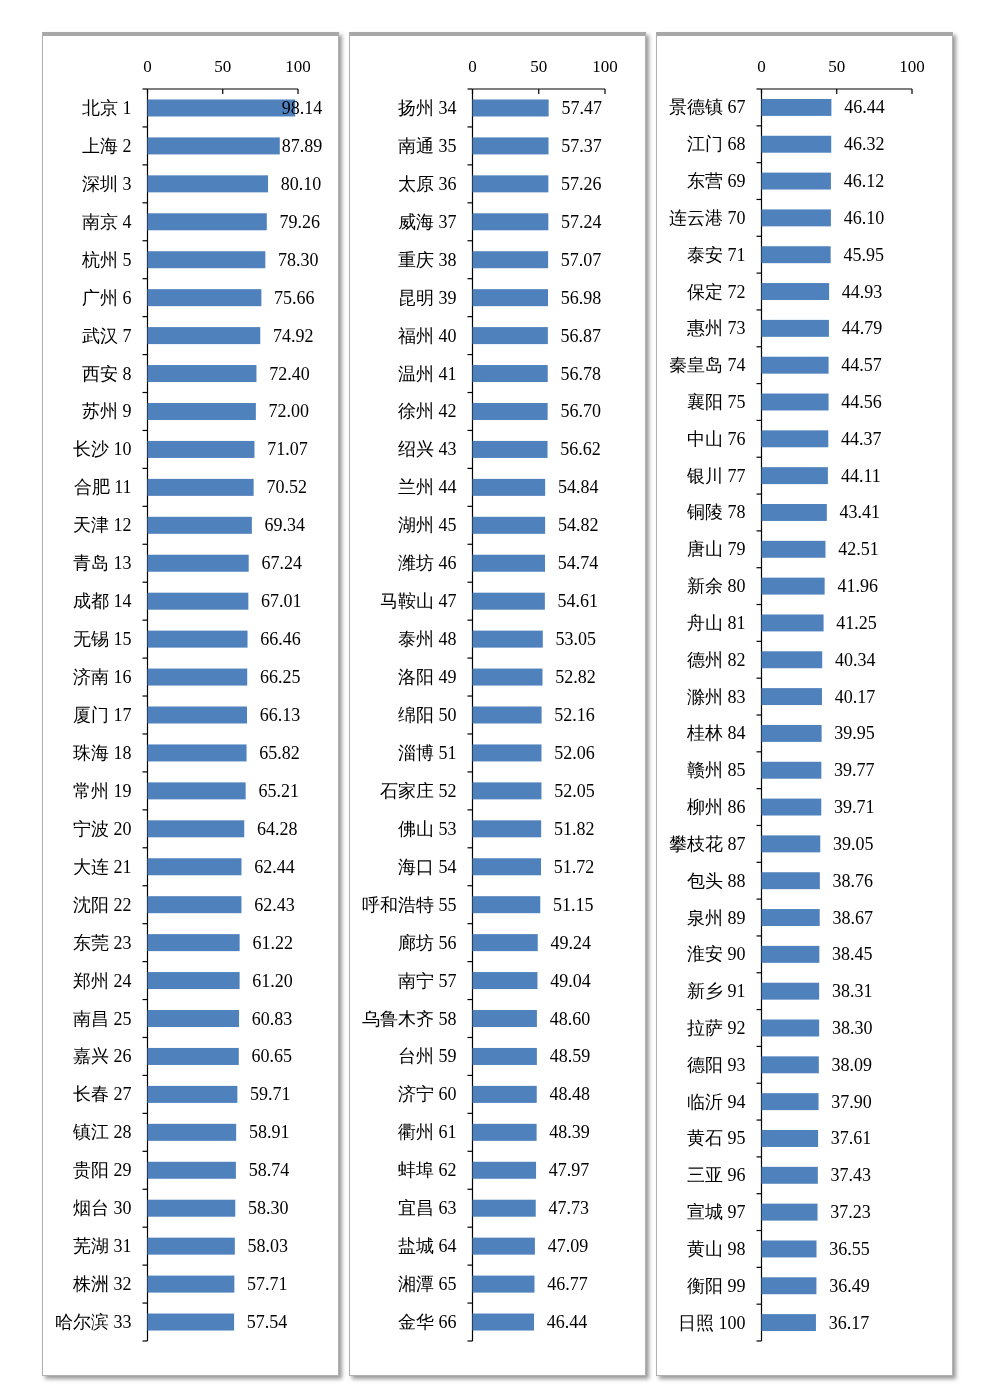 Image resolution: width=988 pixels, height=1389 pixels. What do you see at coordinates (580, 411) in the screenshot?
I see `value-label: 56.70` at bounding box center [580, 411].